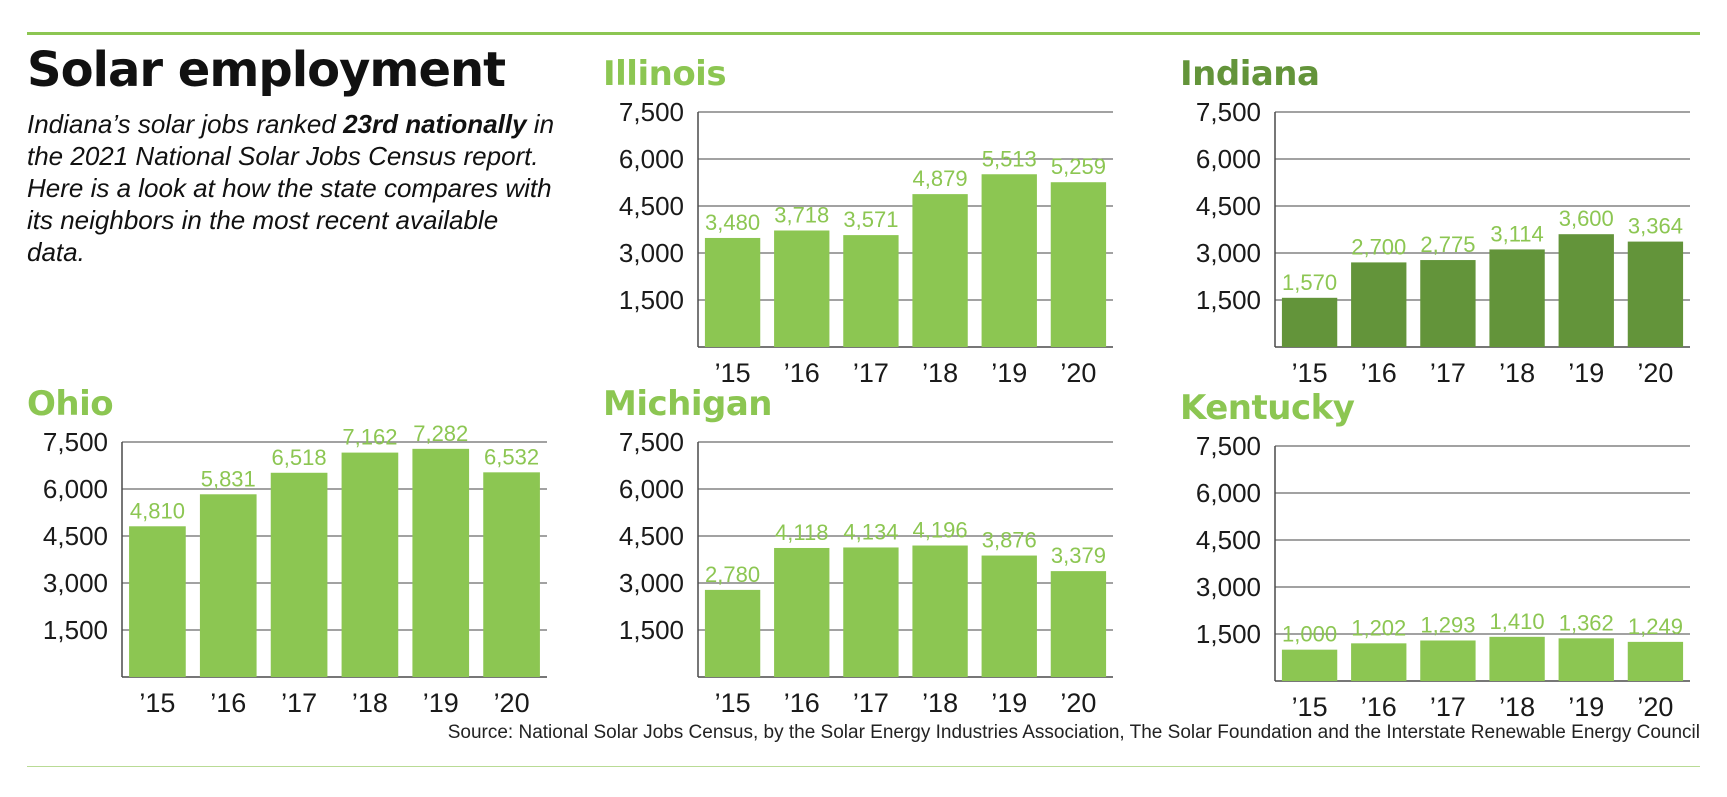 The height and width of the screenshot is (797, 1727). I want to click on data-label: 1,362, so click(1586, 622).